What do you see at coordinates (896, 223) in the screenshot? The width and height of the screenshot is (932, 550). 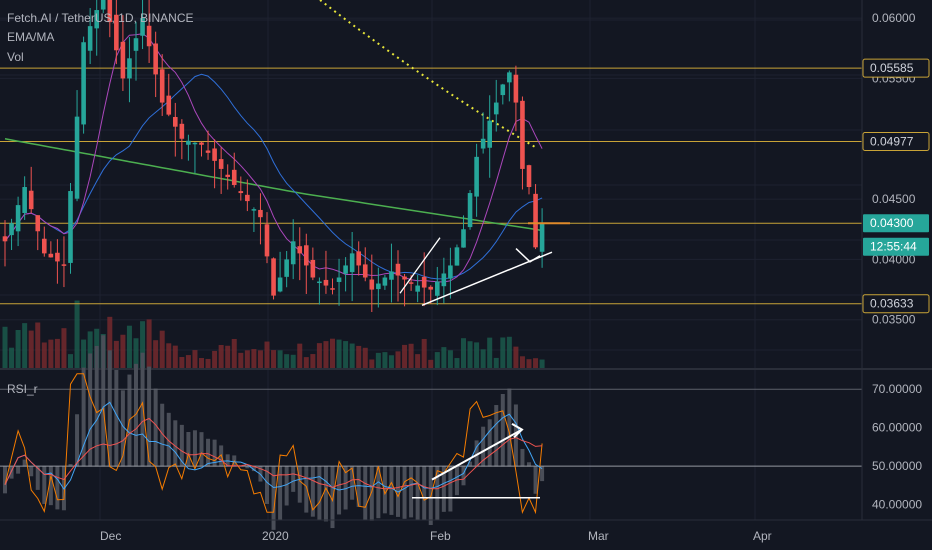 I see `last-price-label-box` at bounding box center [896, 223].